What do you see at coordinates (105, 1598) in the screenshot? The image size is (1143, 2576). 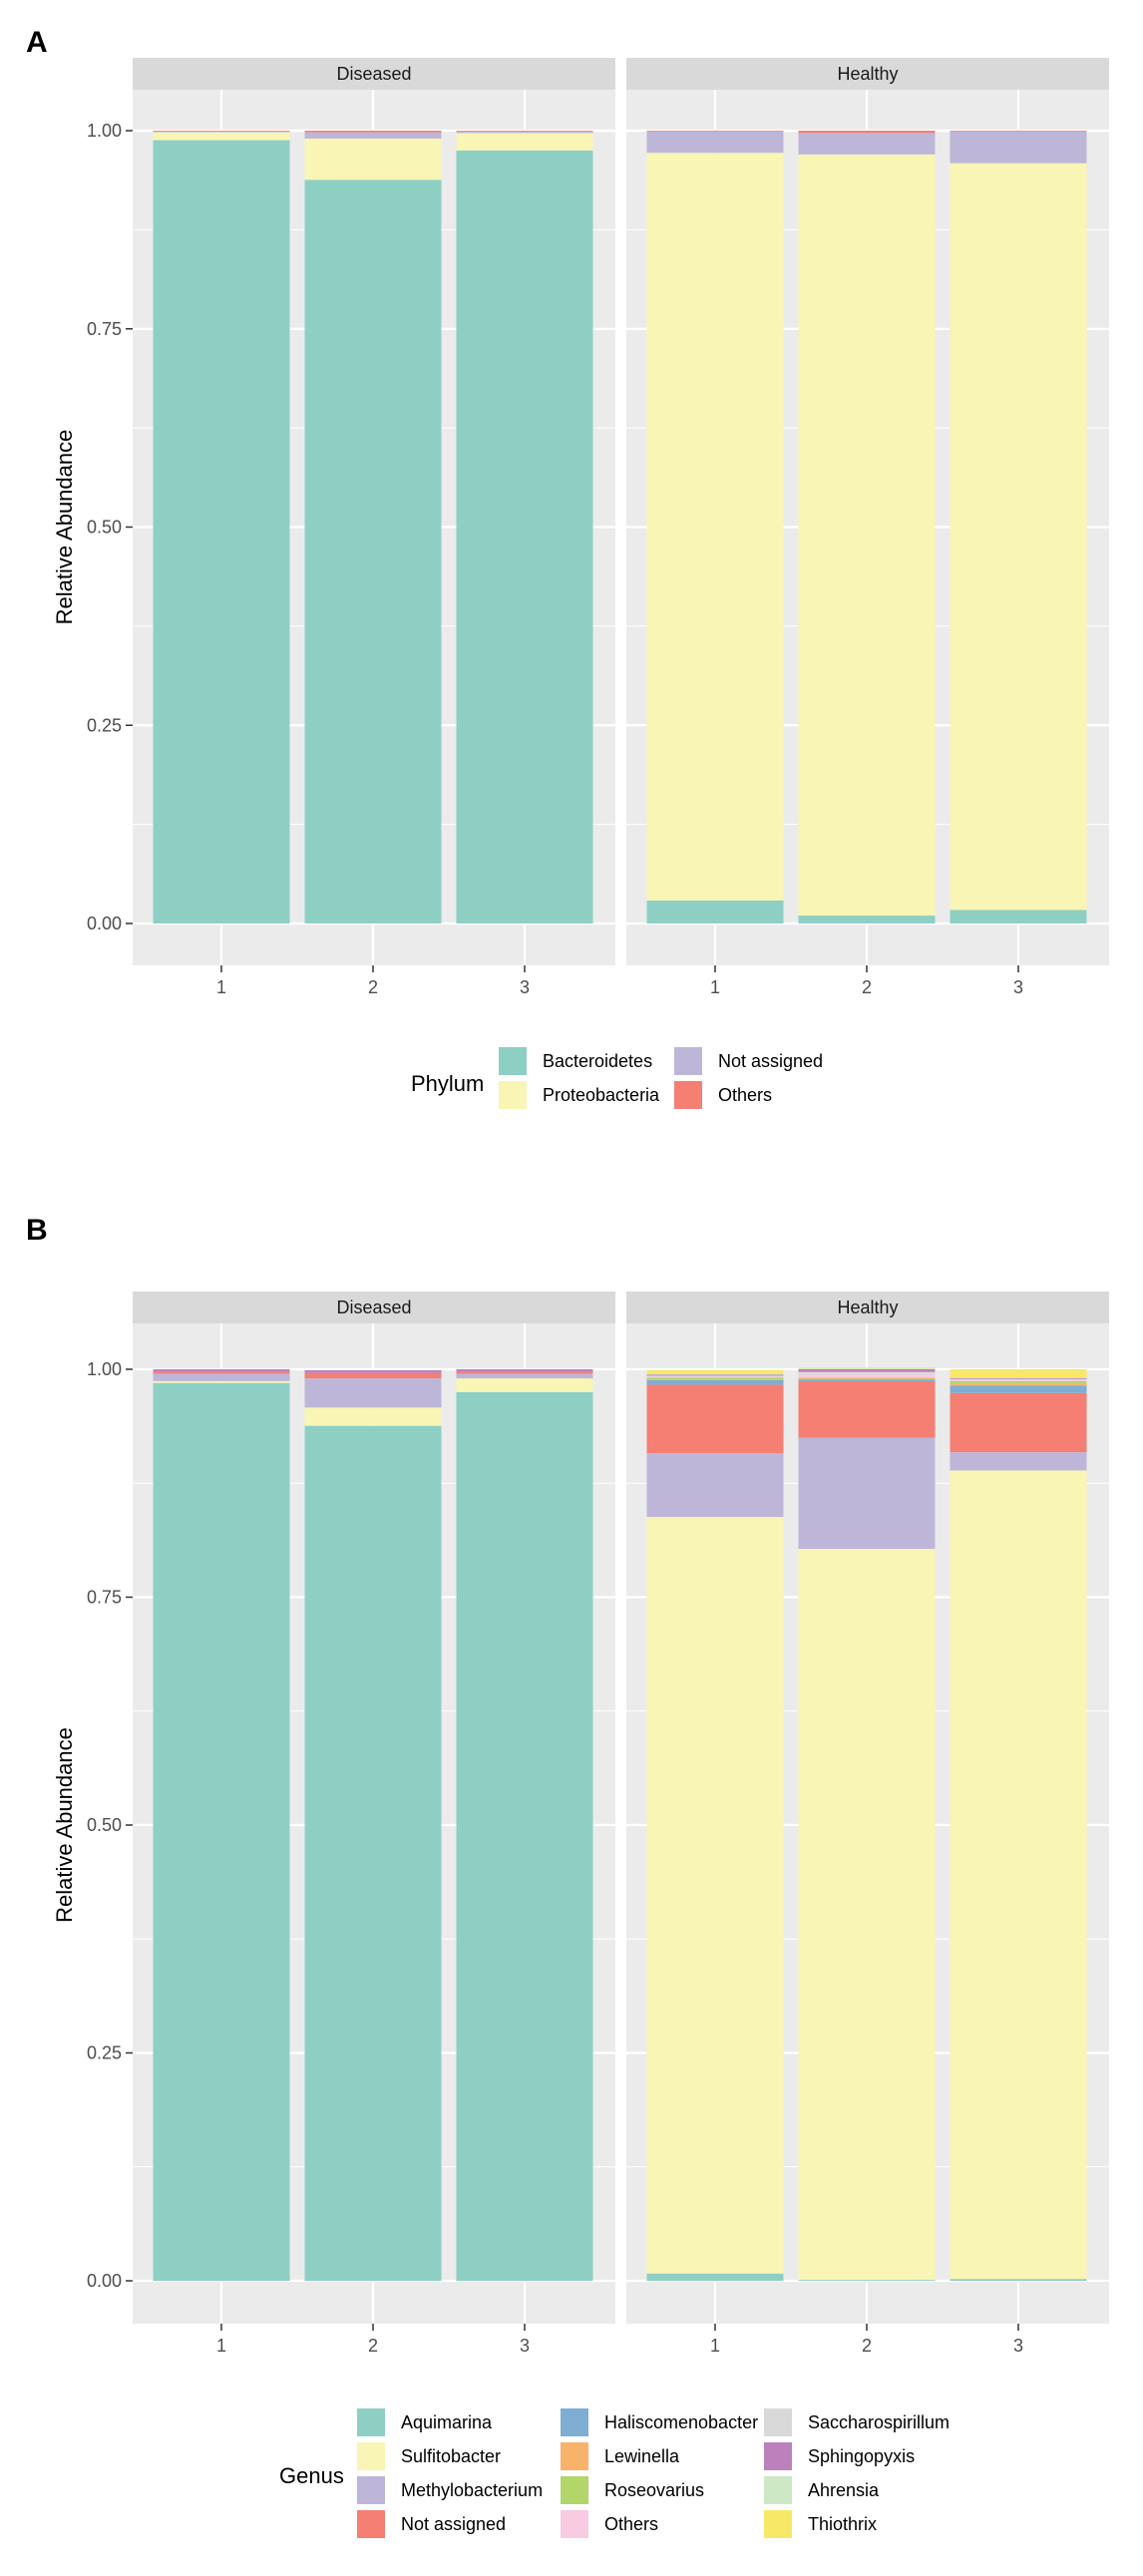 I see `y-tick-label: 0.75` at bounding box center [105, 1598].